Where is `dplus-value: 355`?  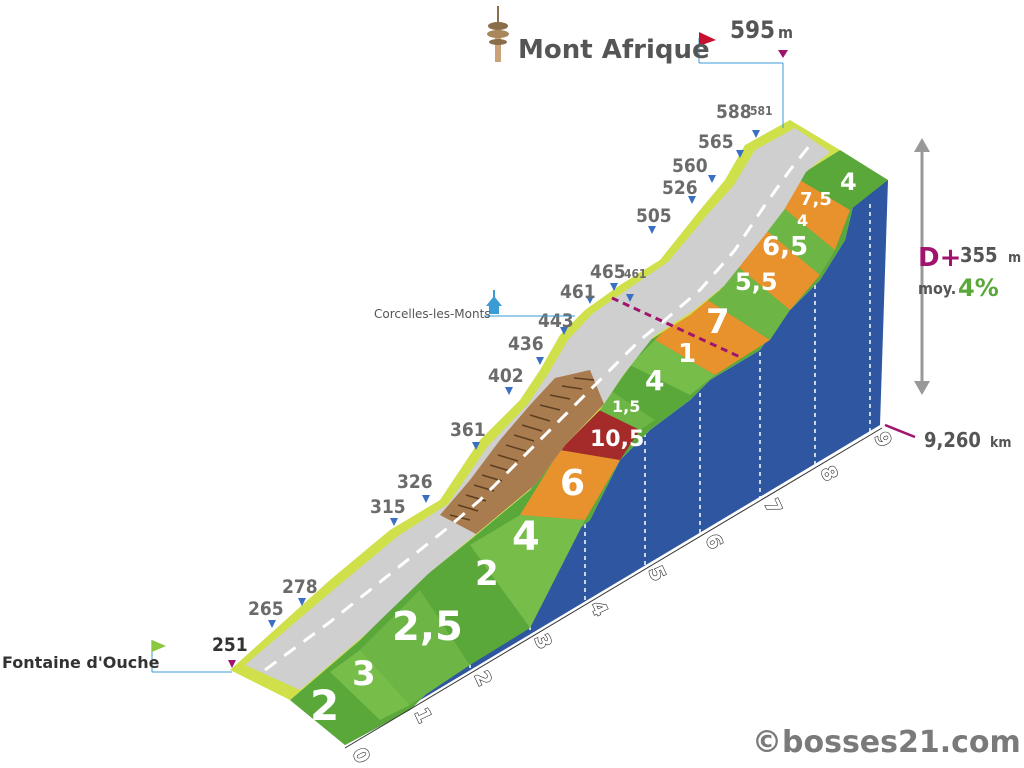 dplus-value: 355 is located at coordinates (979, 255).